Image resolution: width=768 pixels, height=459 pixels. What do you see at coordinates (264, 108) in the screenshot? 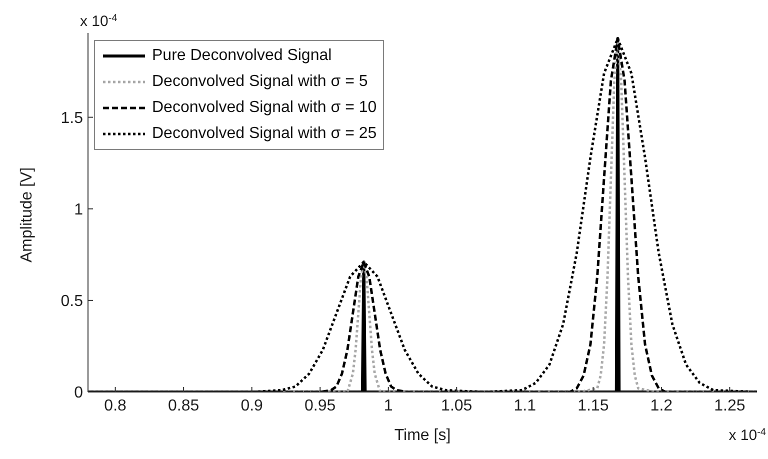
I see `legend-label: Deconvolved Signal with σ = 10` at bounding box center [264, 108].